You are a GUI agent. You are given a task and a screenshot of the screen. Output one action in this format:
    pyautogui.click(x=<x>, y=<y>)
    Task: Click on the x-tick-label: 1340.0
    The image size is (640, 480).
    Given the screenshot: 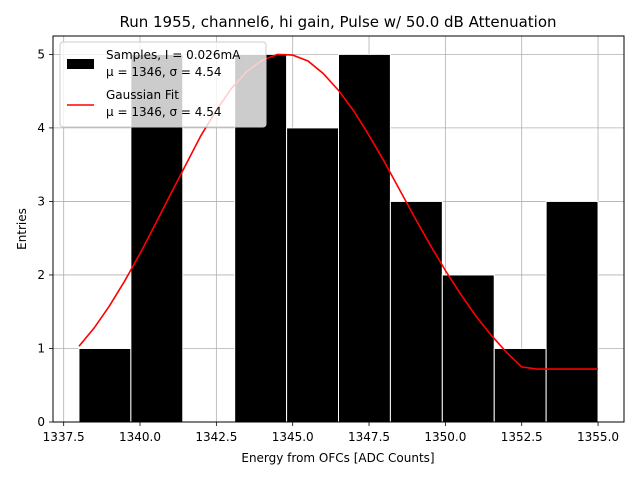 What is the action you would take?
    pyautogui.click(x=140, y=437)
    